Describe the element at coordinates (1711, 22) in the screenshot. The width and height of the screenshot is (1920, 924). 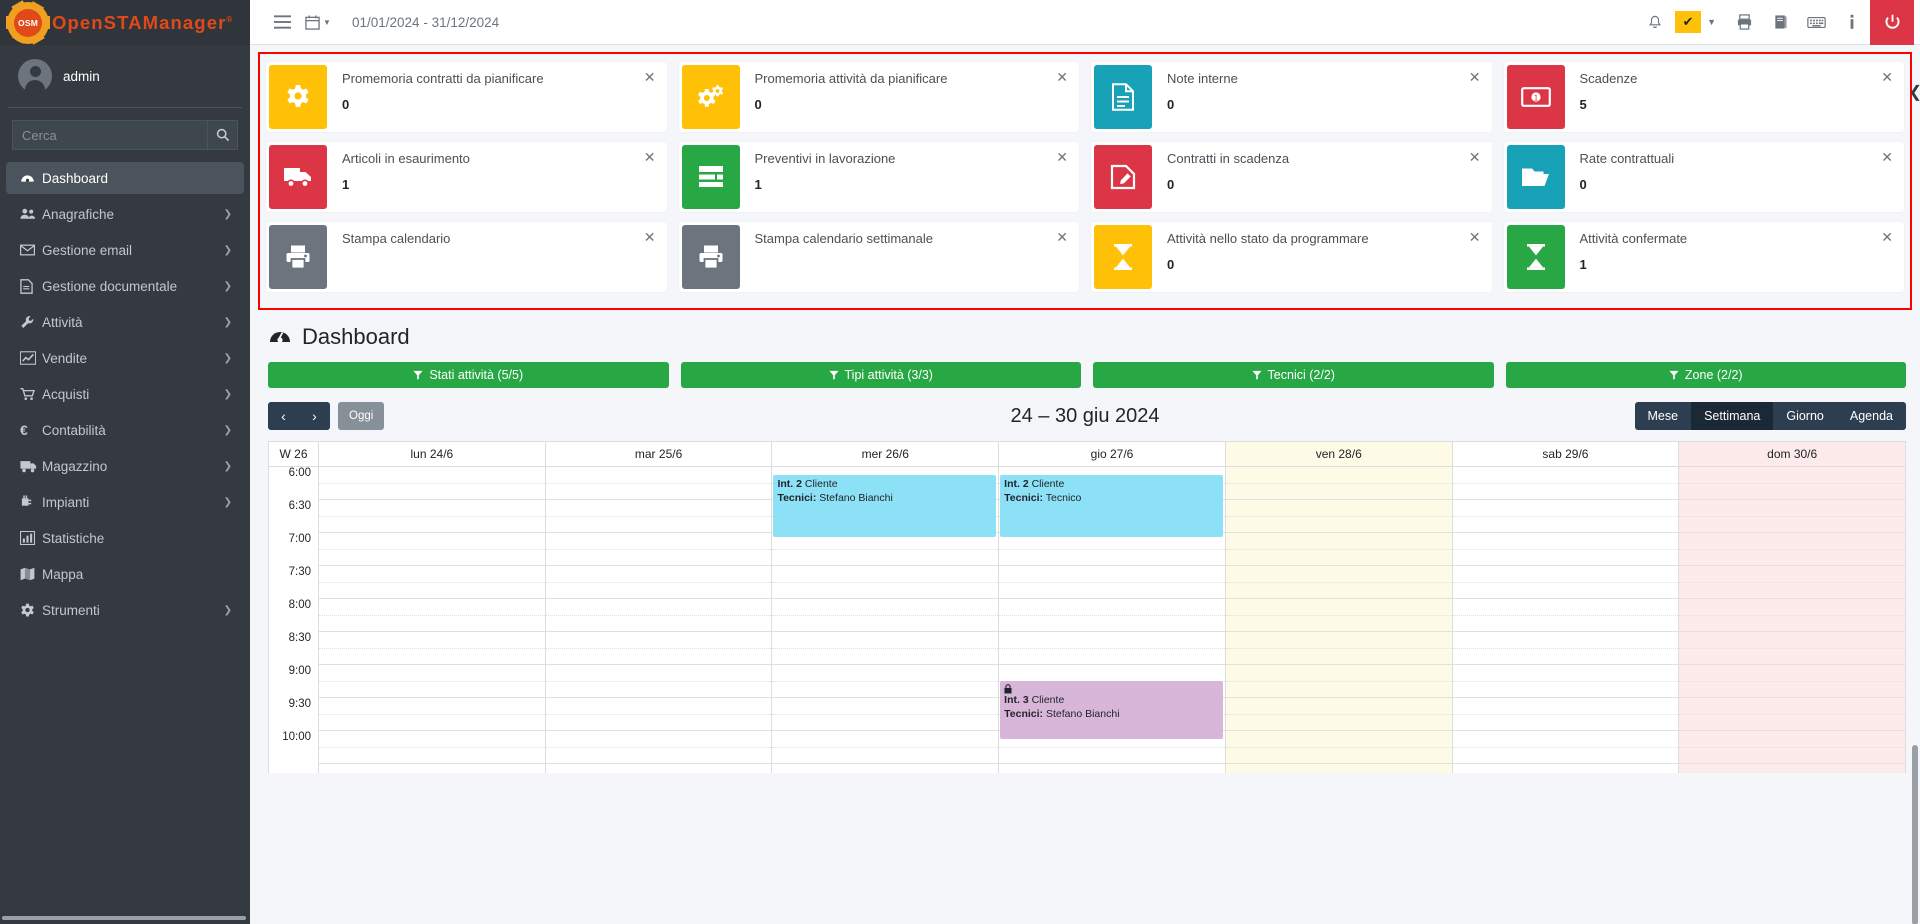
I see `chevron-down-icon: ▼` at that location.